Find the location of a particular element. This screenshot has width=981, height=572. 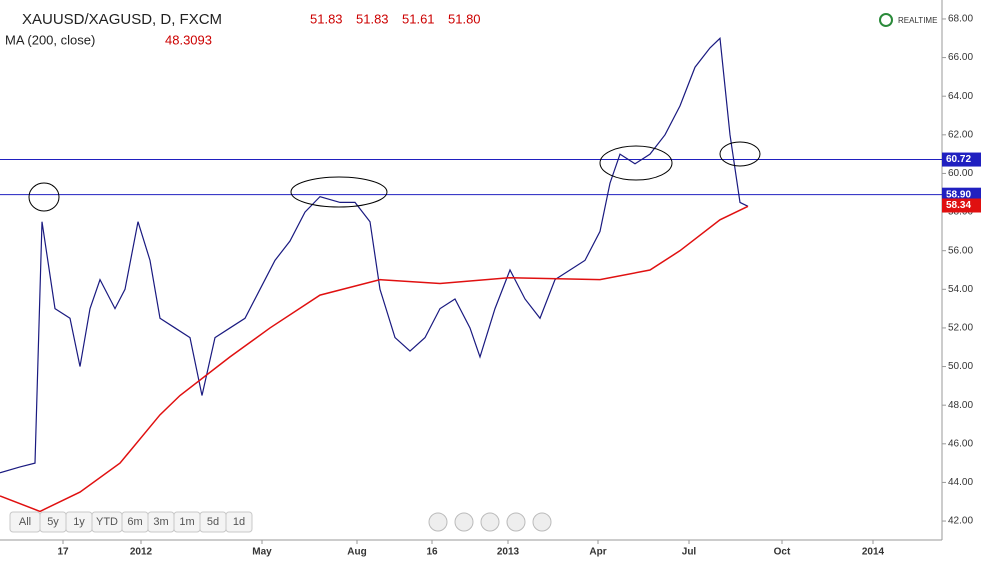

x-tick-label: 2012 is located at coordinates (141, 552).